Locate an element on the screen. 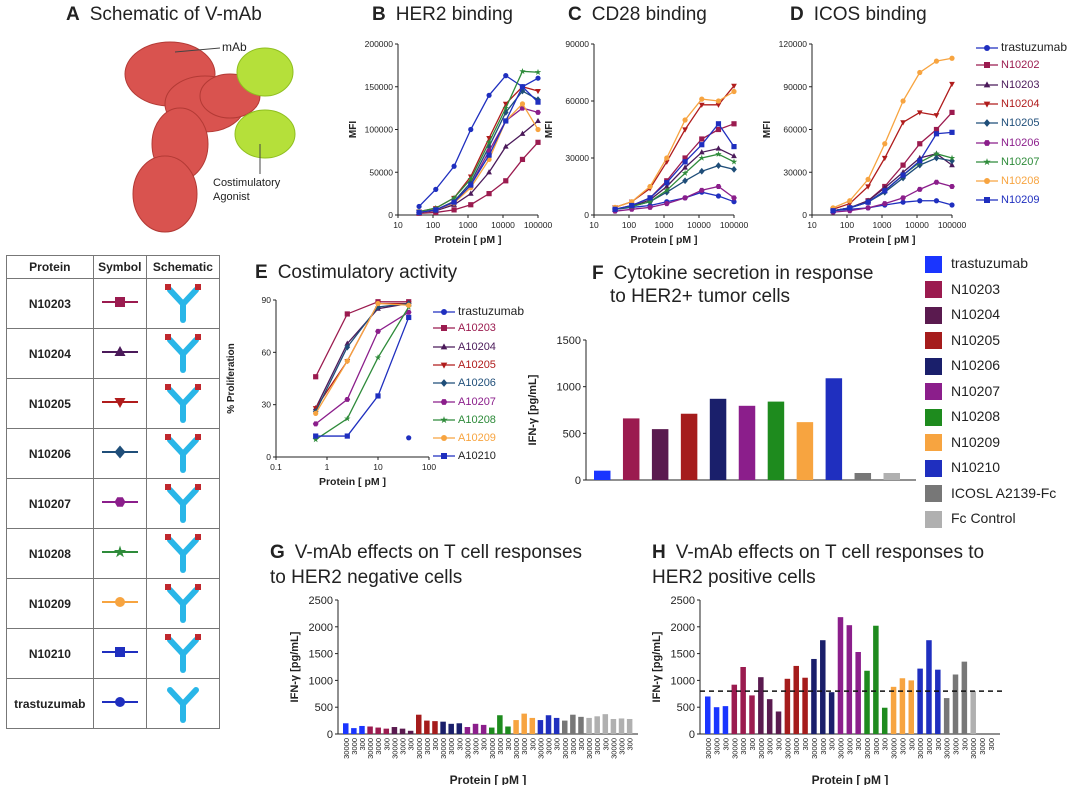 Image resolution: width=1084 pixels, height=785 pixels. chart-F: 0 500 1000 1500 IFN-γ [pg/mL] is located at coordinates (721, 411).